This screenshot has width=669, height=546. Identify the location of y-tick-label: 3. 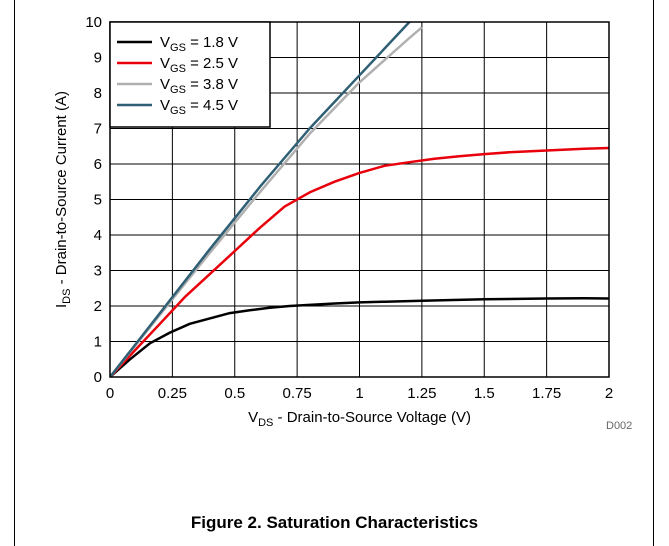
(98, 271).